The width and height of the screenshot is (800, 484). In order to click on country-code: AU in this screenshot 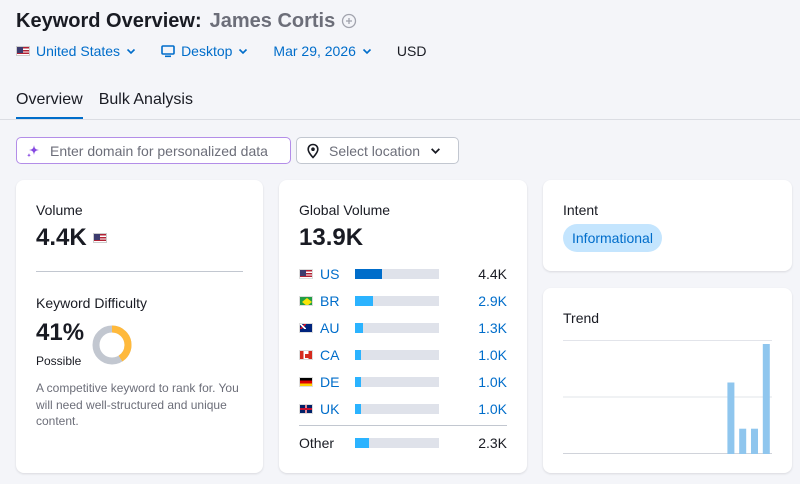, I will do `click(330, 328)`.